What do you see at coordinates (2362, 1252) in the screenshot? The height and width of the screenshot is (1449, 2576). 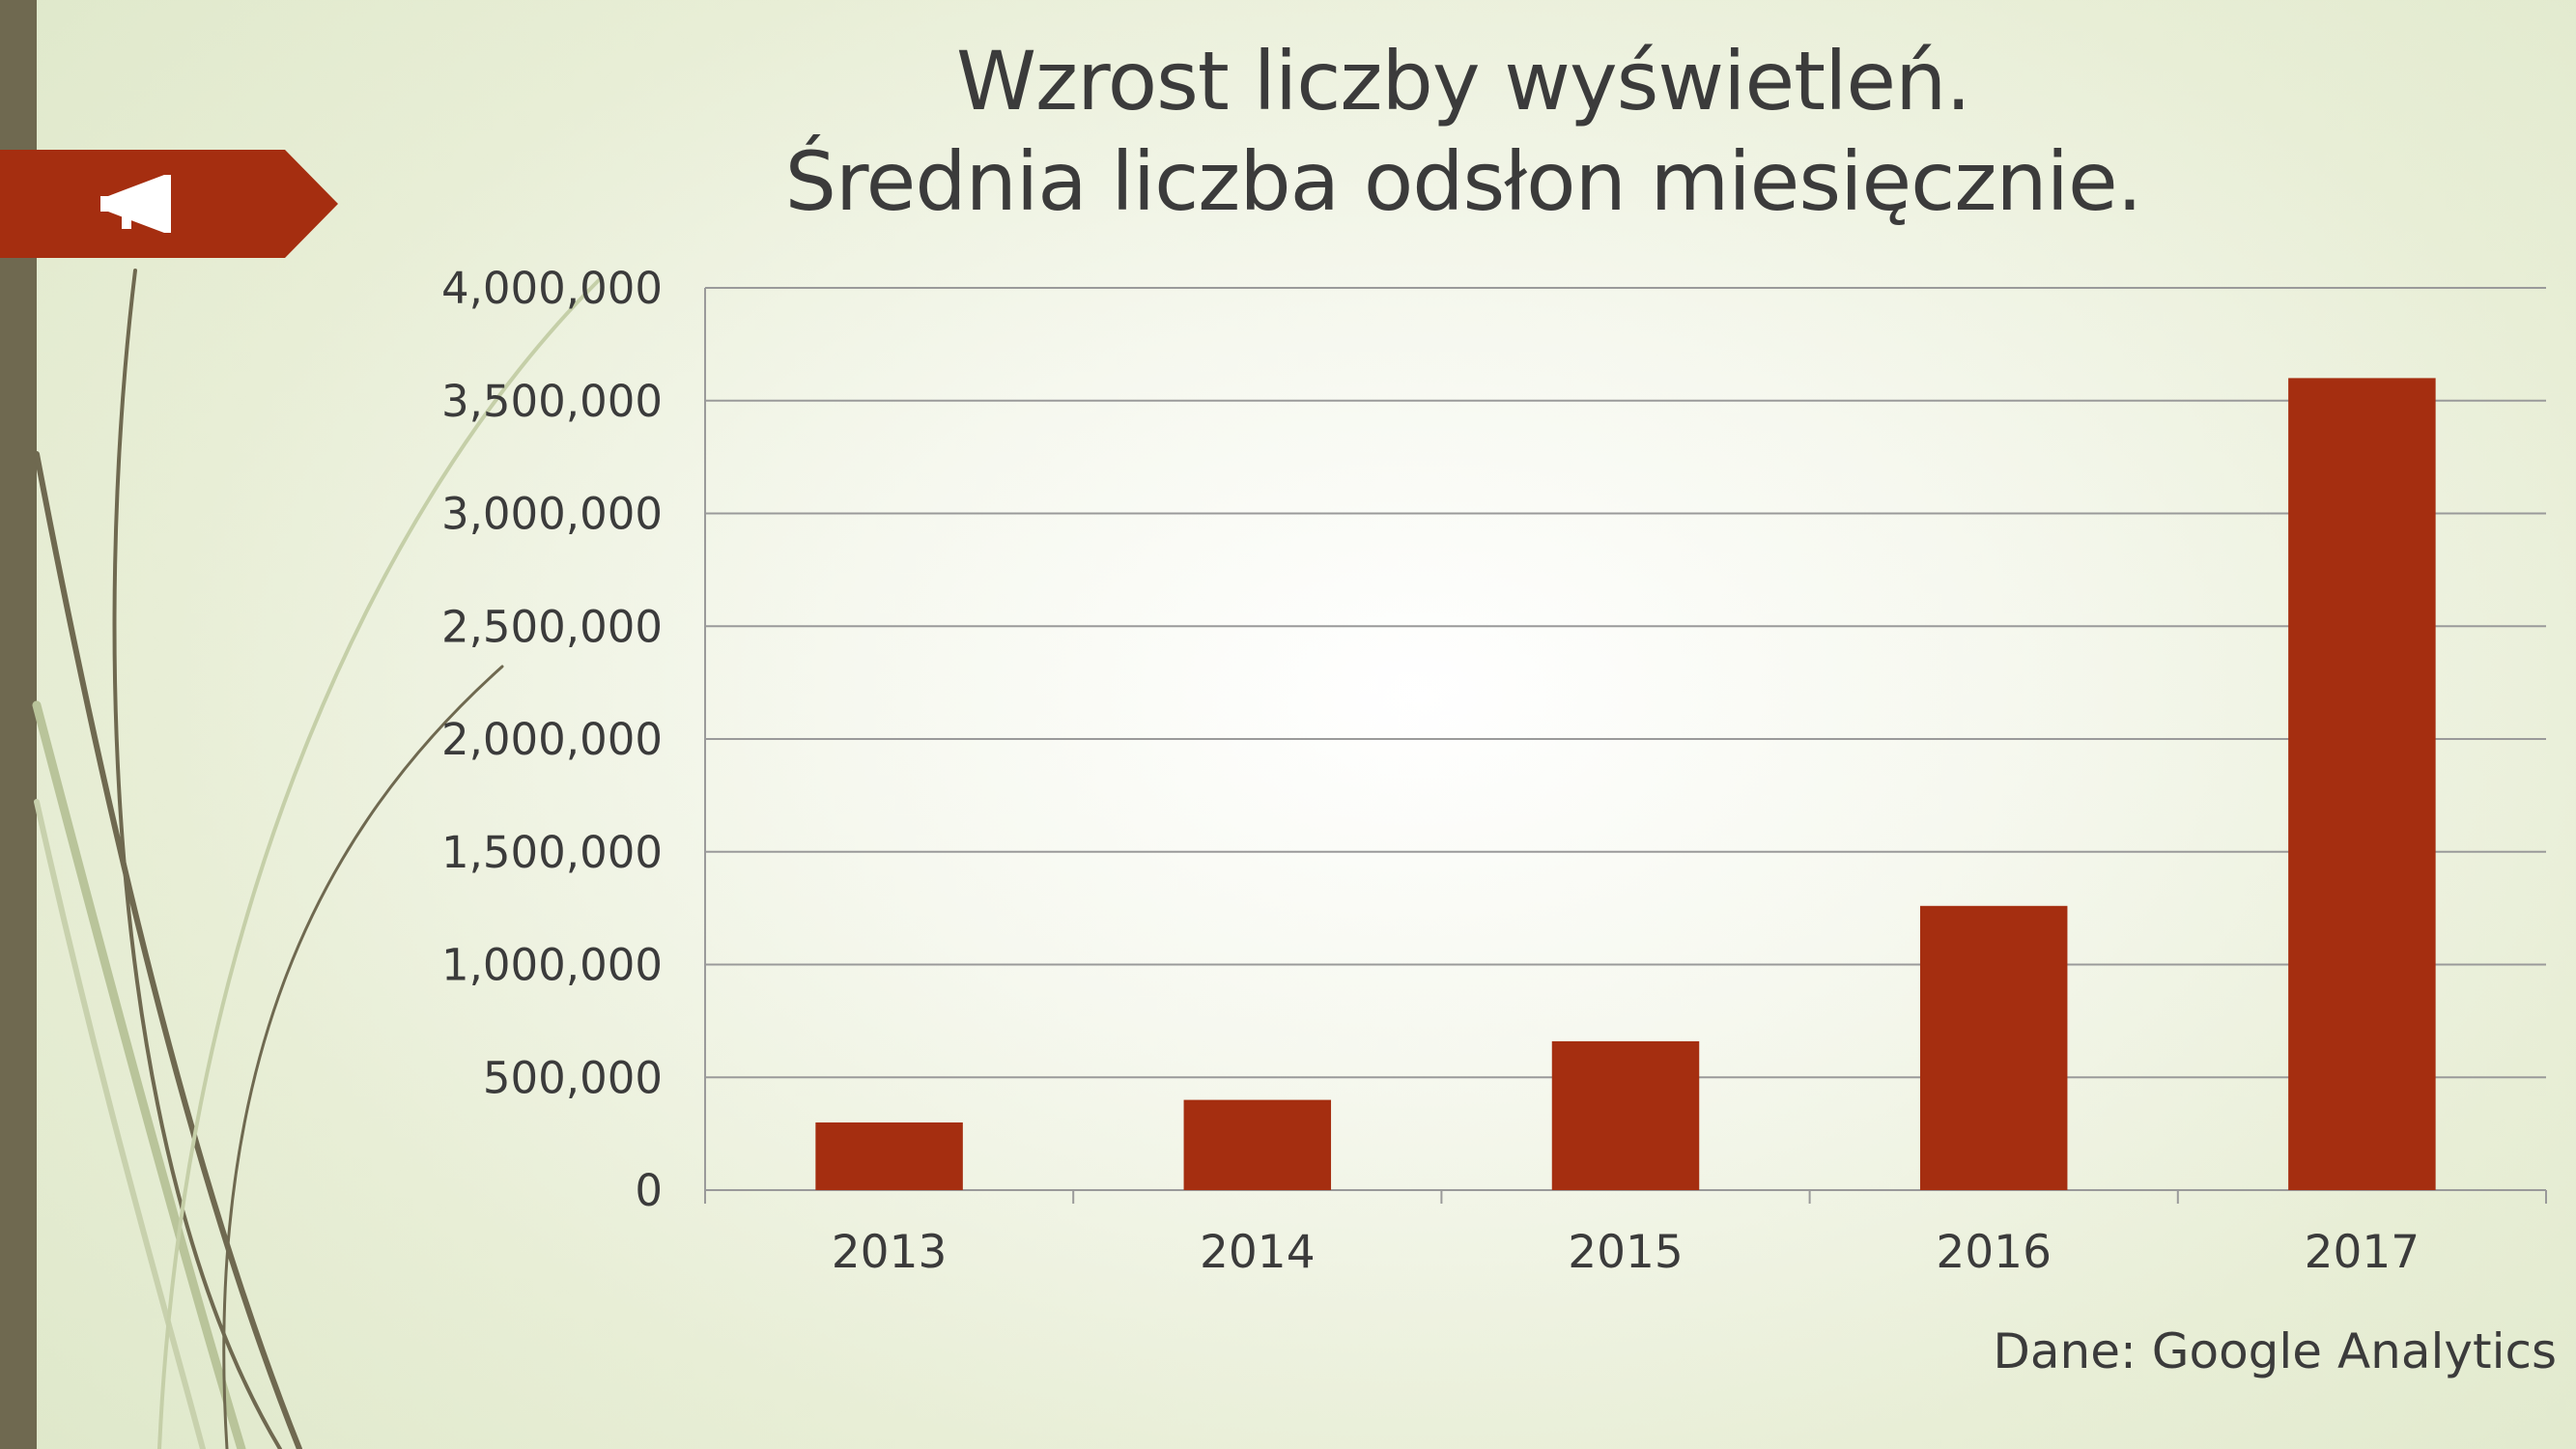 I see `x-tick-label: 2017` at bounding box center [2362, 1252].